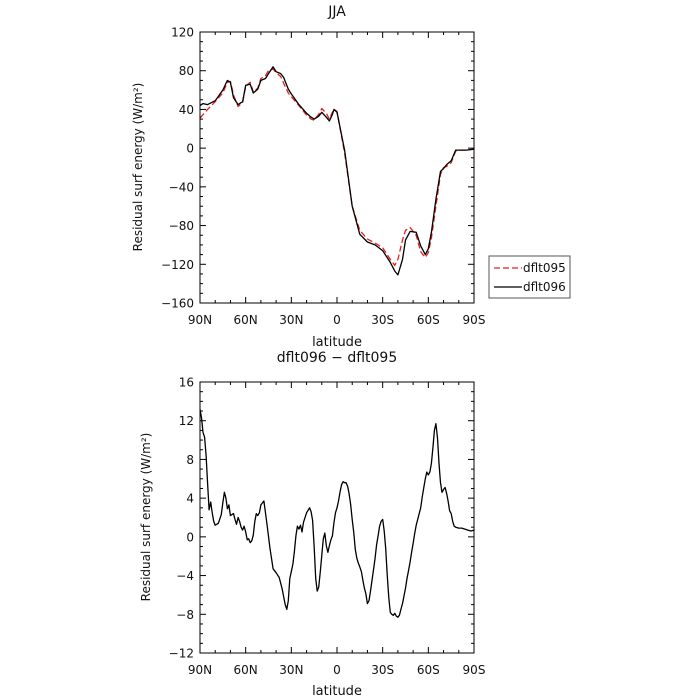 The height and width of the screenshot is (700, 700). What do you see at coordinates (181, 226) in the screenshot?
I see `y-tick-label: −80` at bounding box center [181, 226].